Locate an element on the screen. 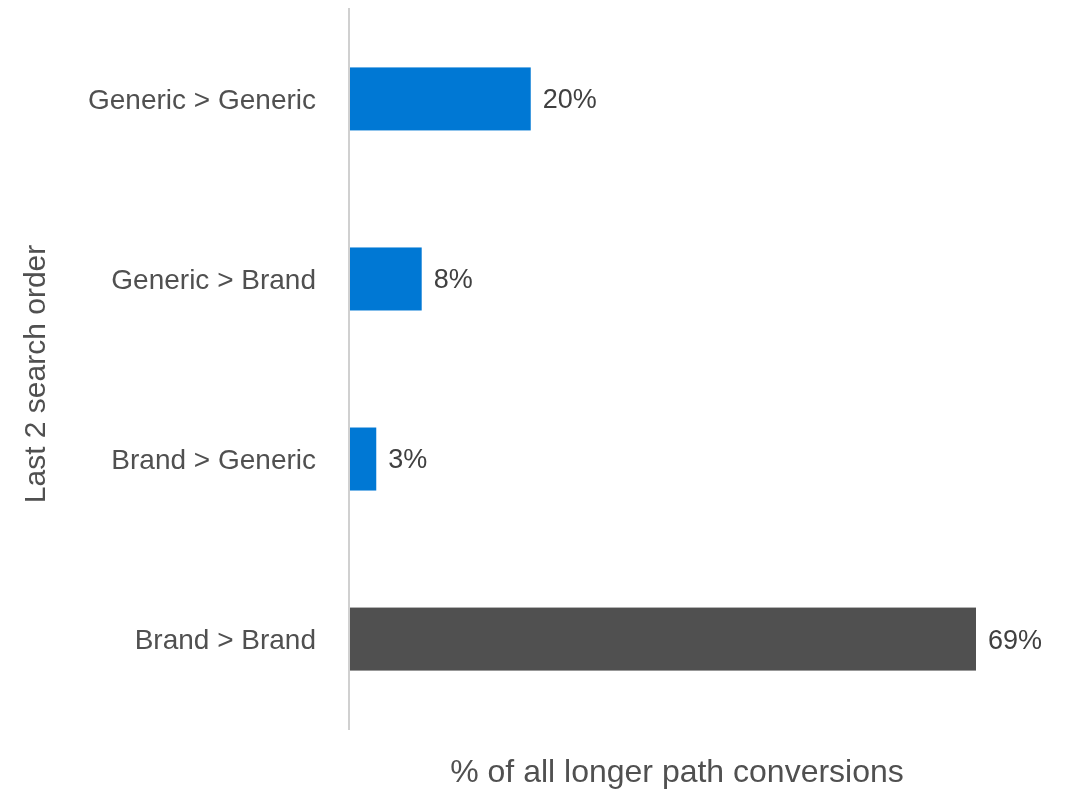 This screenshot has height=791, width=1081. data-label: 69% is located at coordinates (1015, 639).